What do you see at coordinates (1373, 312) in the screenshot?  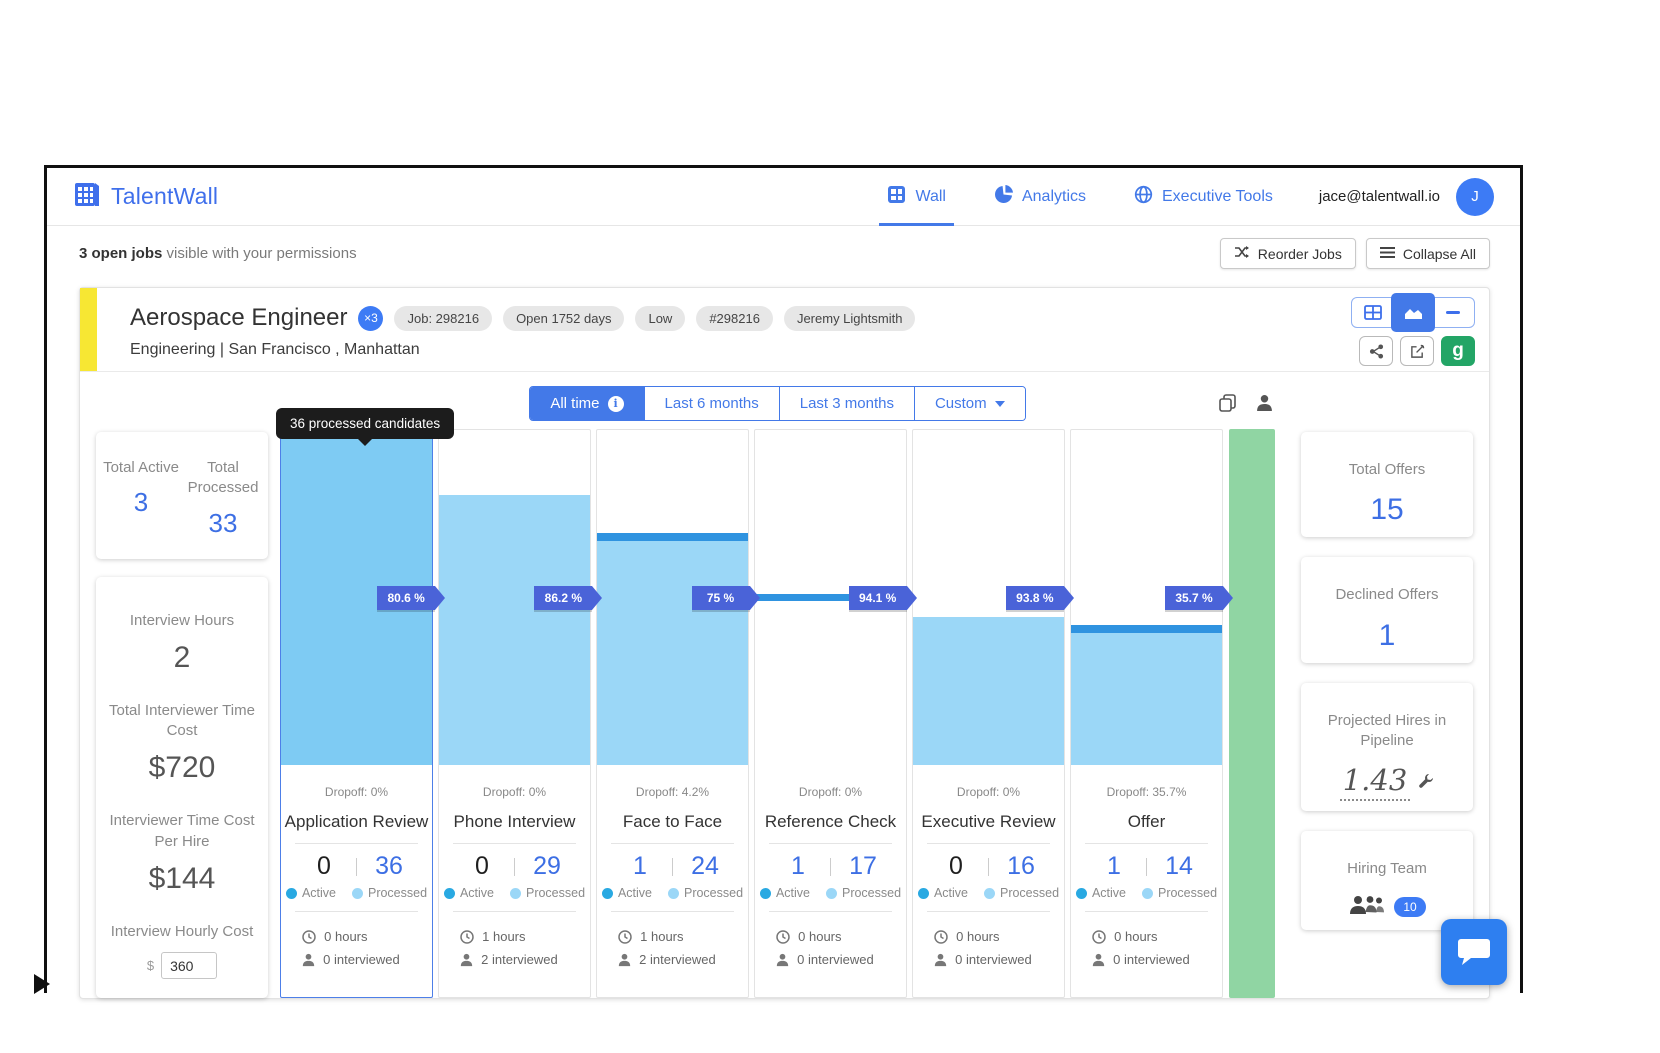 I see `card-view-button` at bounding box center [1373, 312].